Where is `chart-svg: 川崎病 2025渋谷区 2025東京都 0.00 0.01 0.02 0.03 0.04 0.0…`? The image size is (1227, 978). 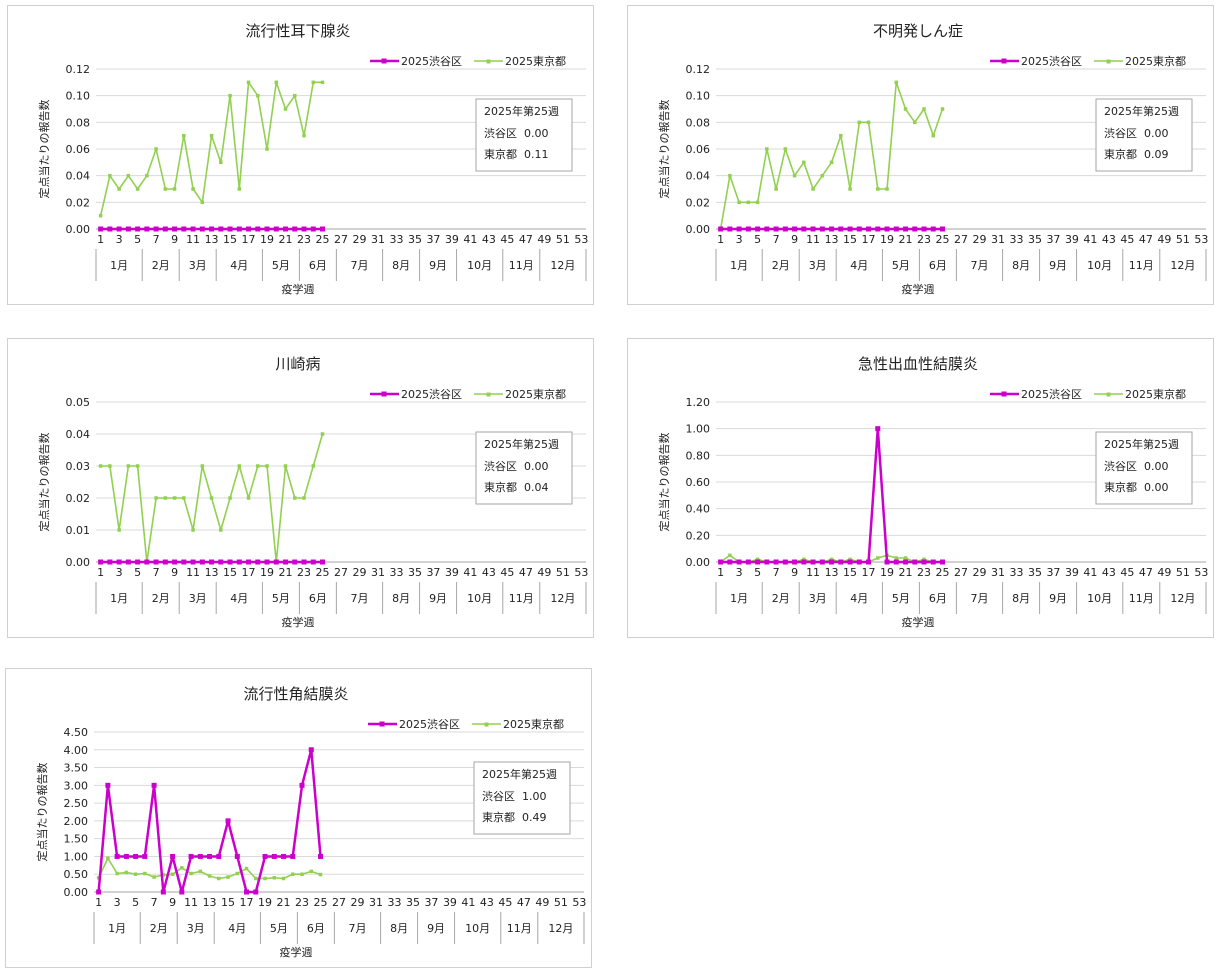 chart-svg: 川崎病 2025渋谷区 2025東京都 0.00 0.01 0.02 0.03 0.04 0.0… is located at coordinates (312, 492).